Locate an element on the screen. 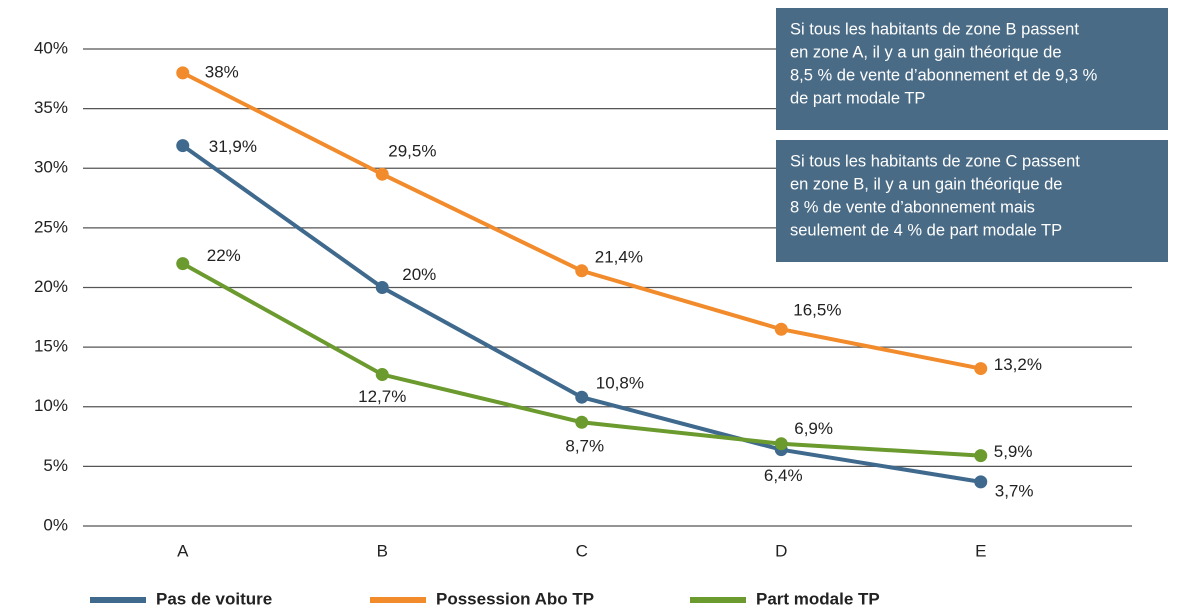 The image size is (1202, 610). legend-label: Part modale TP is located at coordinates (818, 598).